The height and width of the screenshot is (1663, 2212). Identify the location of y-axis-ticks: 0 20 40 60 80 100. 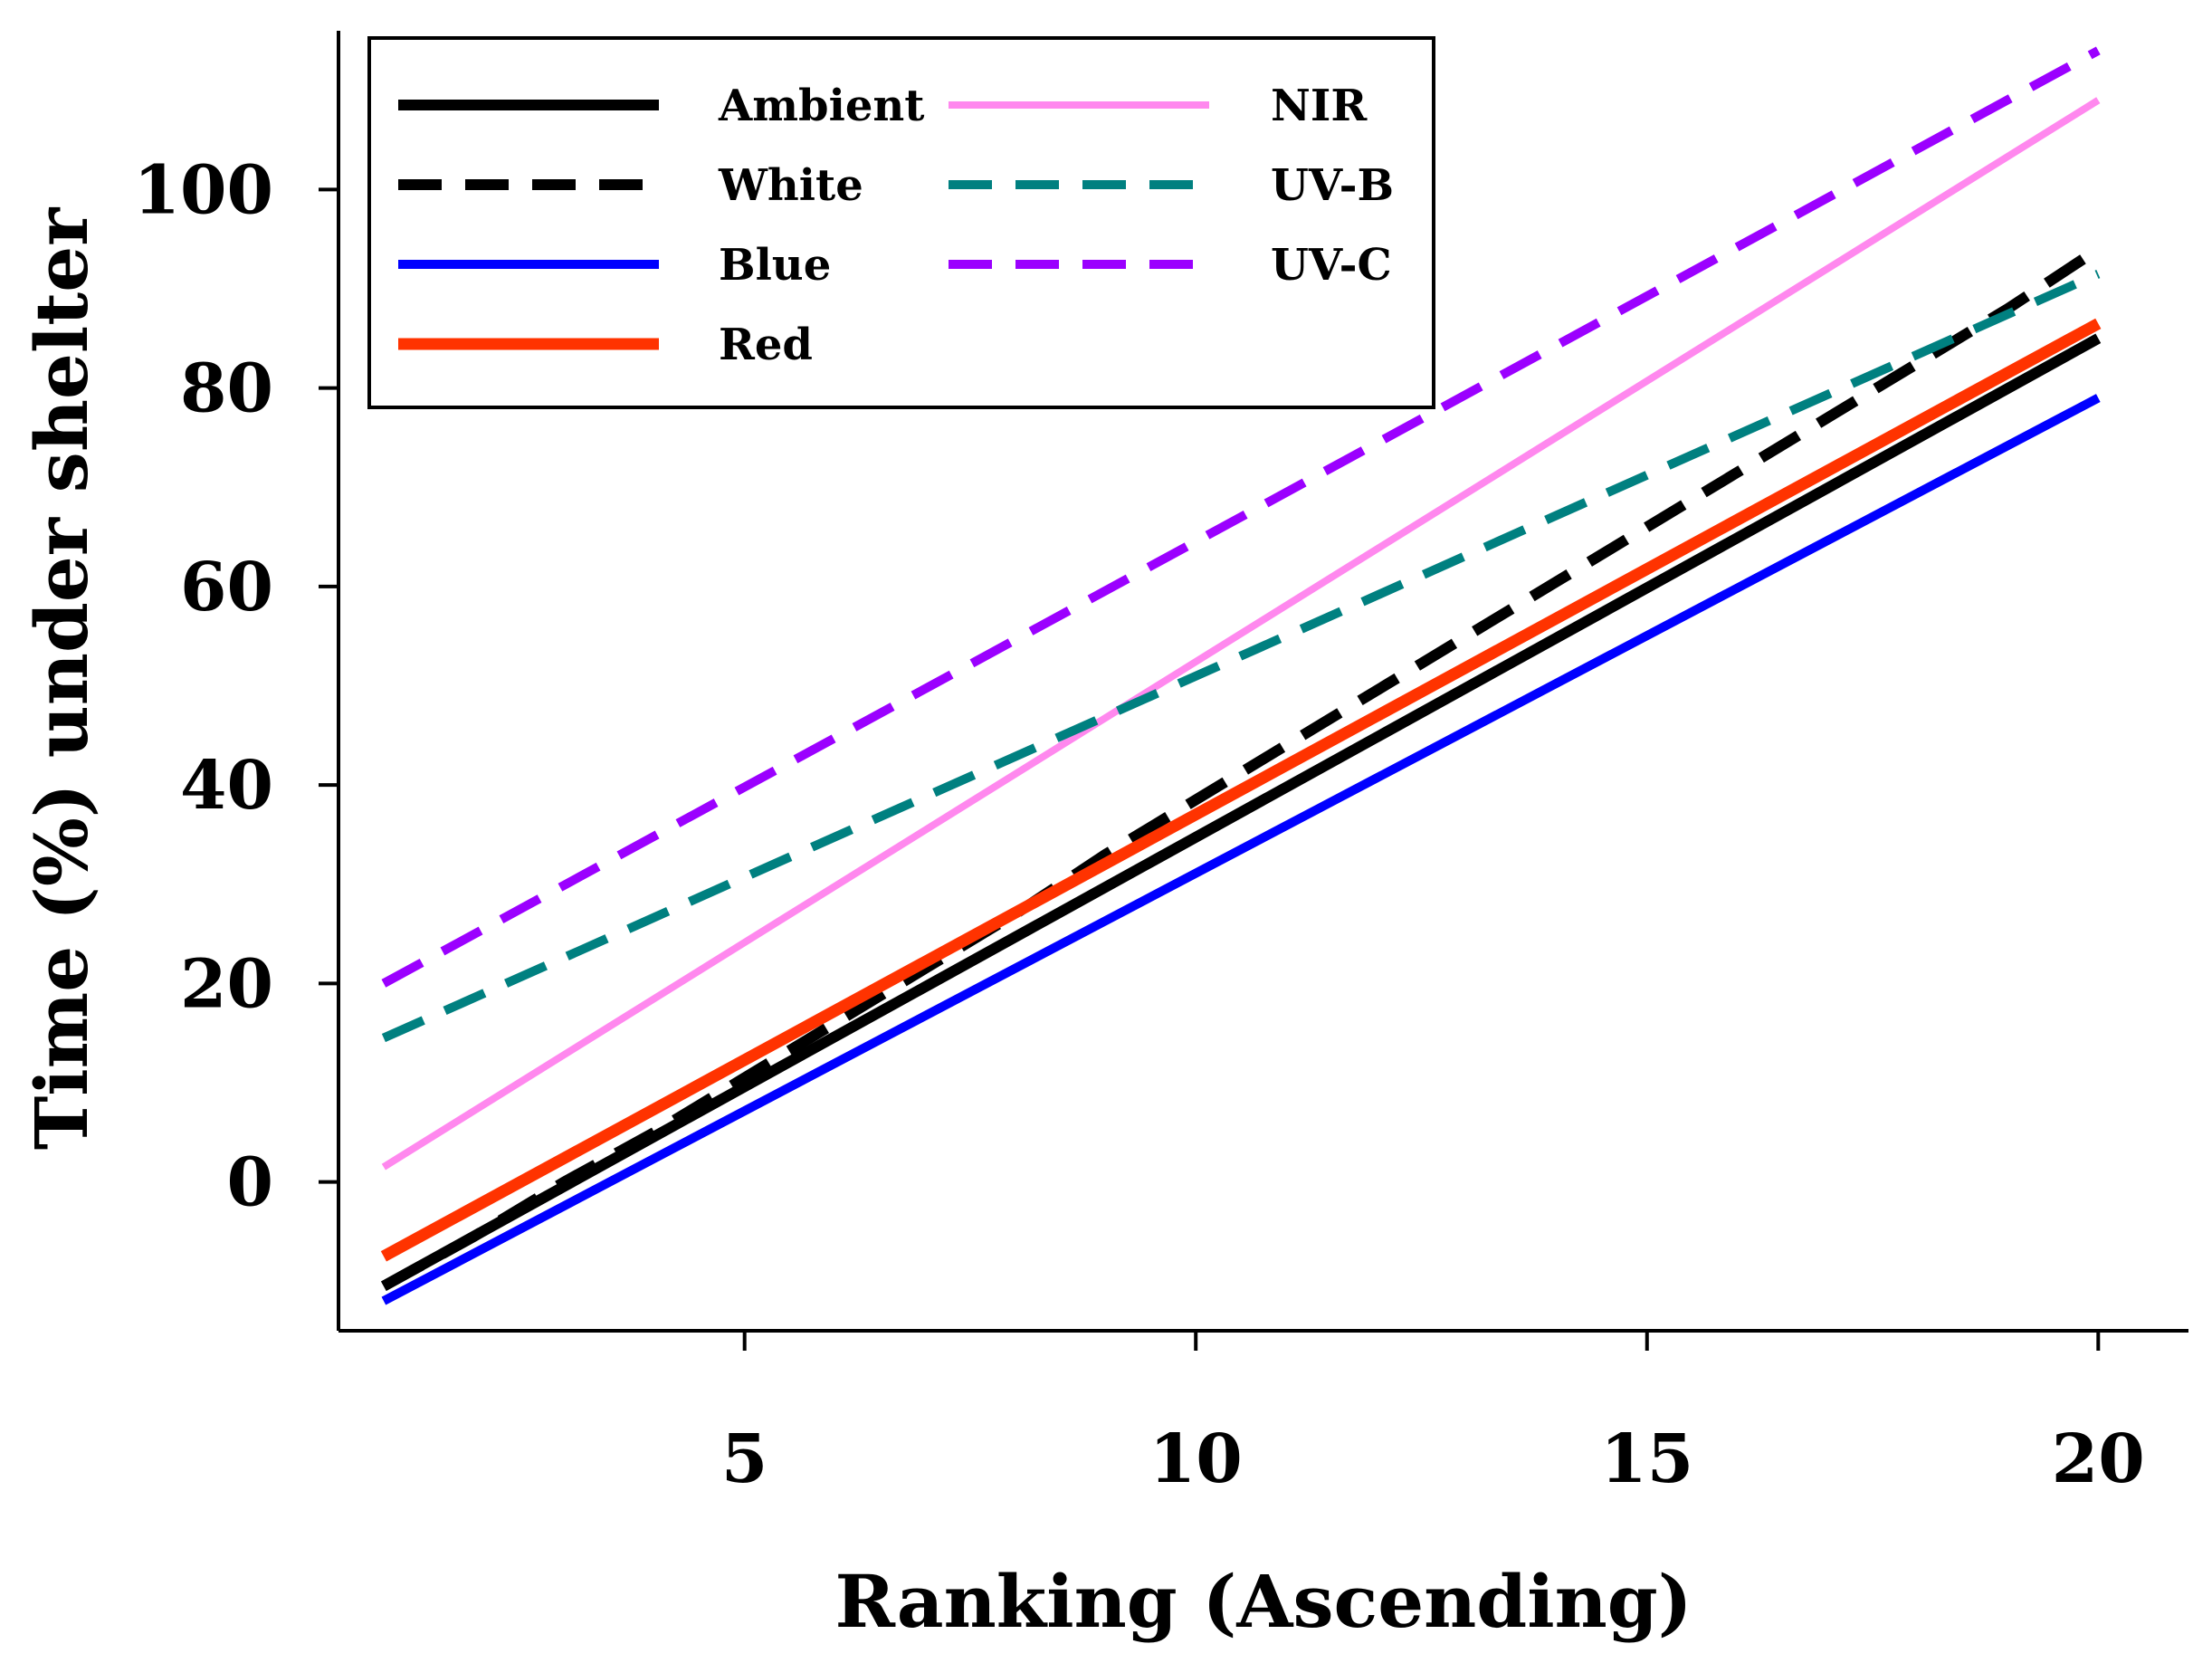
(236, 686).